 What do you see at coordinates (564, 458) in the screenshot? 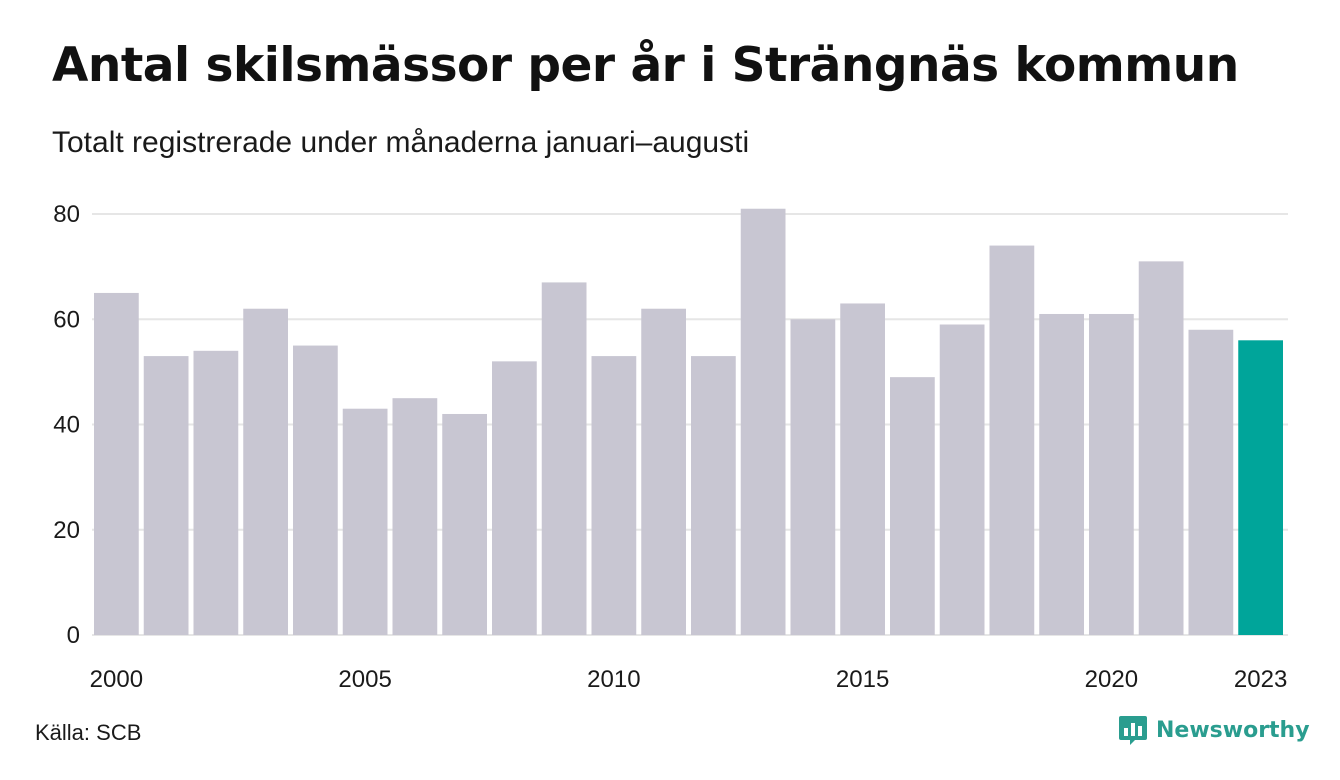
I see `bar-2009` at bounding box center [564, 458].